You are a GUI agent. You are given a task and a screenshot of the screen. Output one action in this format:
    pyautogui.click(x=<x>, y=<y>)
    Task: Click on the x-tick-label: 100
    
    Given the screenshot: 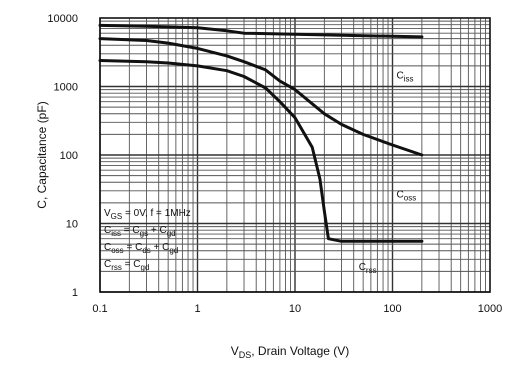 What is the action you would take?
    pyautogui.click(x=392, y=309)
    